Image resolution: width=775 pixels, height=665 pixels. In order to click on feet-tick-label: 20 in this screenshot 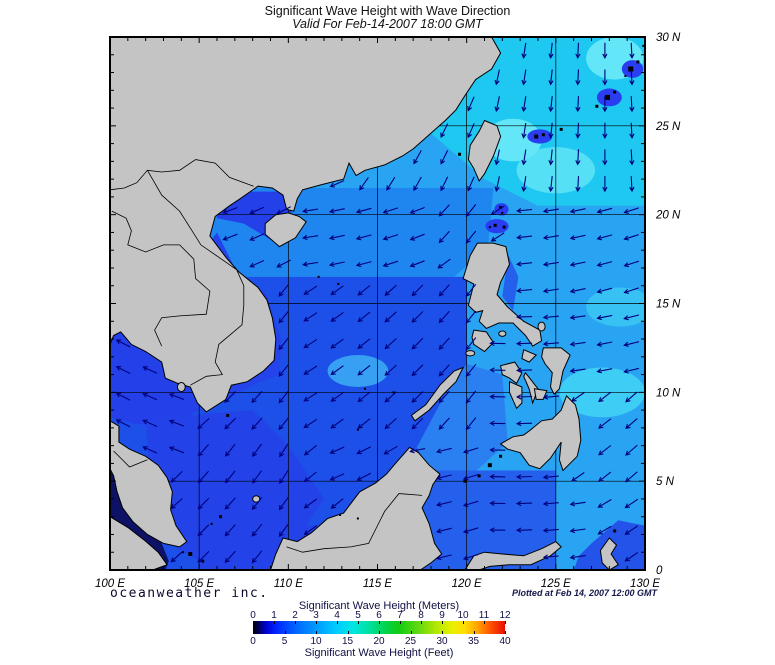, I will do `click(379, 641)`.